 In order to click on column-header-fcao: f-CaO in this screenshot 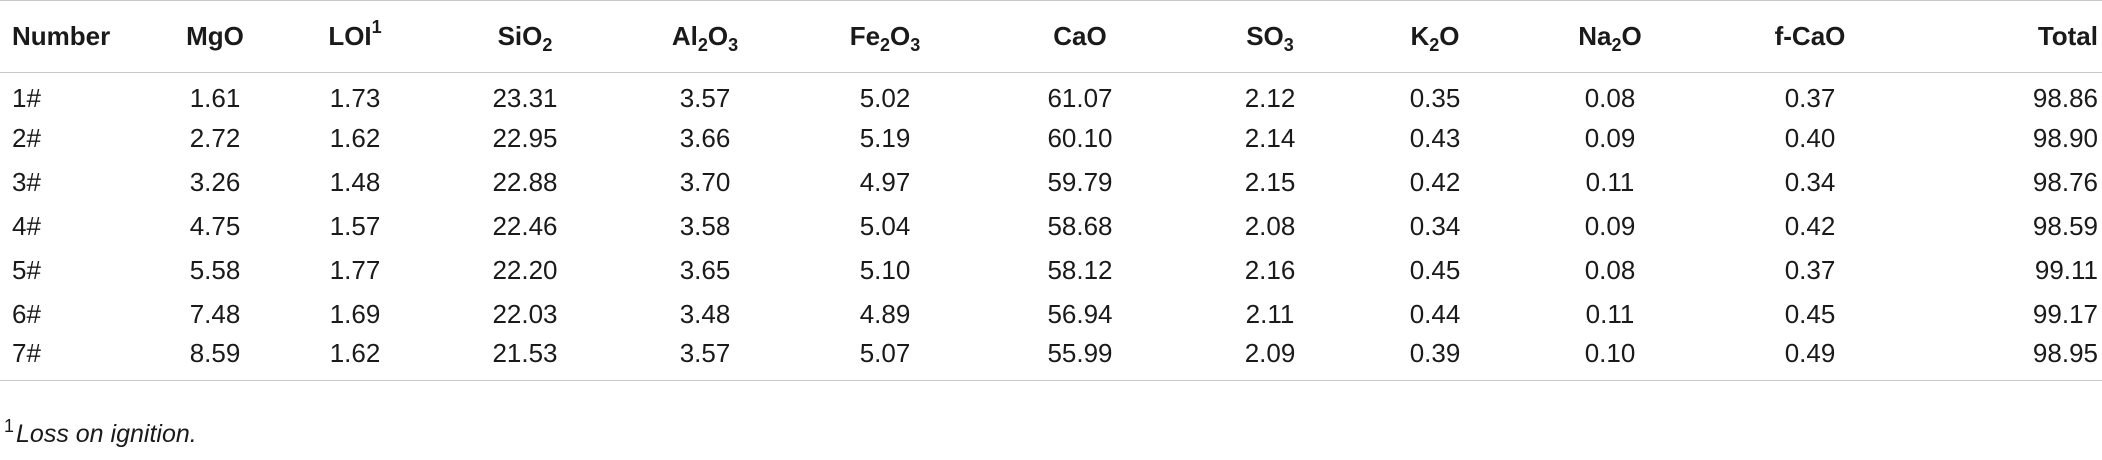, I will do `click(1810, 36)`.